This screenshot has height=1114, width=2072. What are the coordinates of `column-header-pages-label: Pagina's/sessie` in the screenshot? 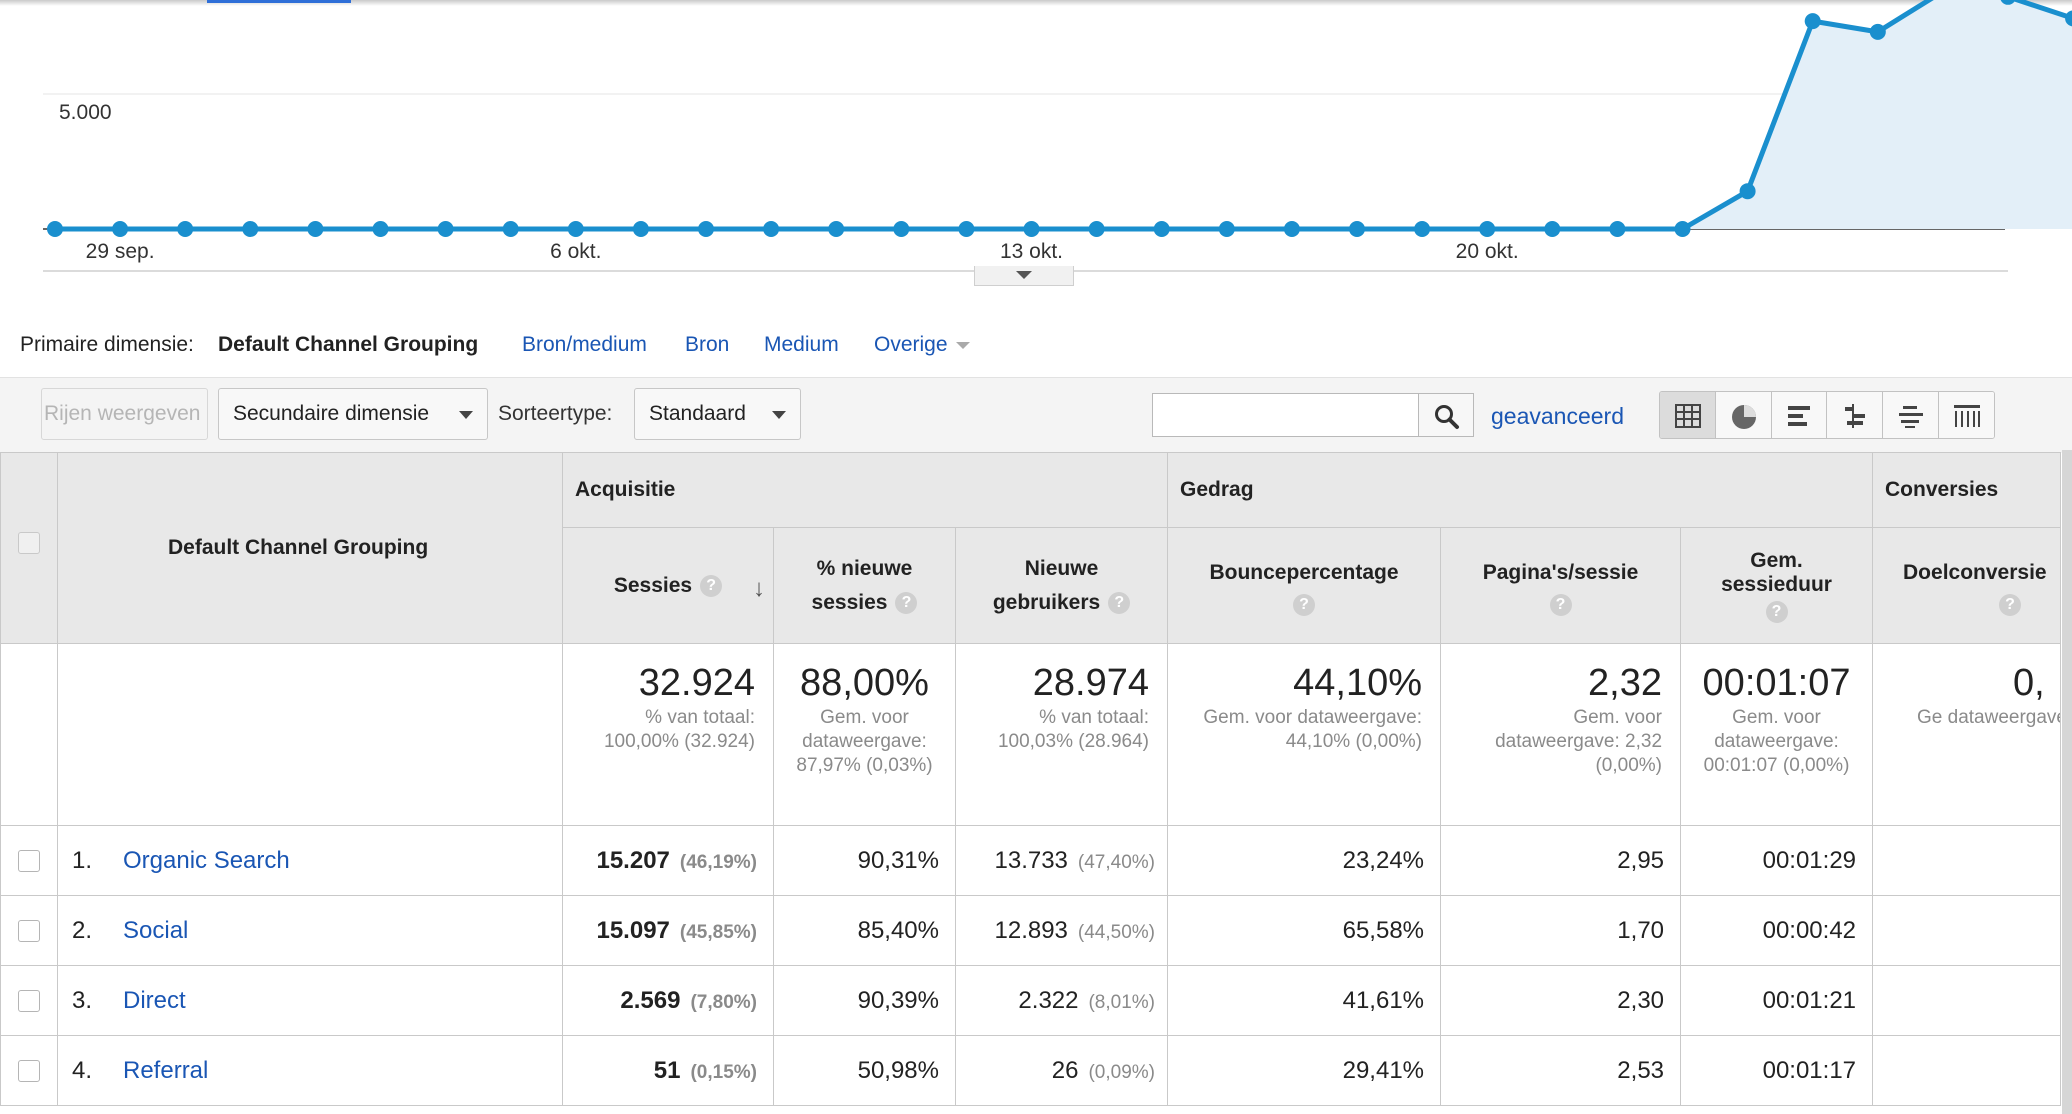 It's located at (1560, 572).